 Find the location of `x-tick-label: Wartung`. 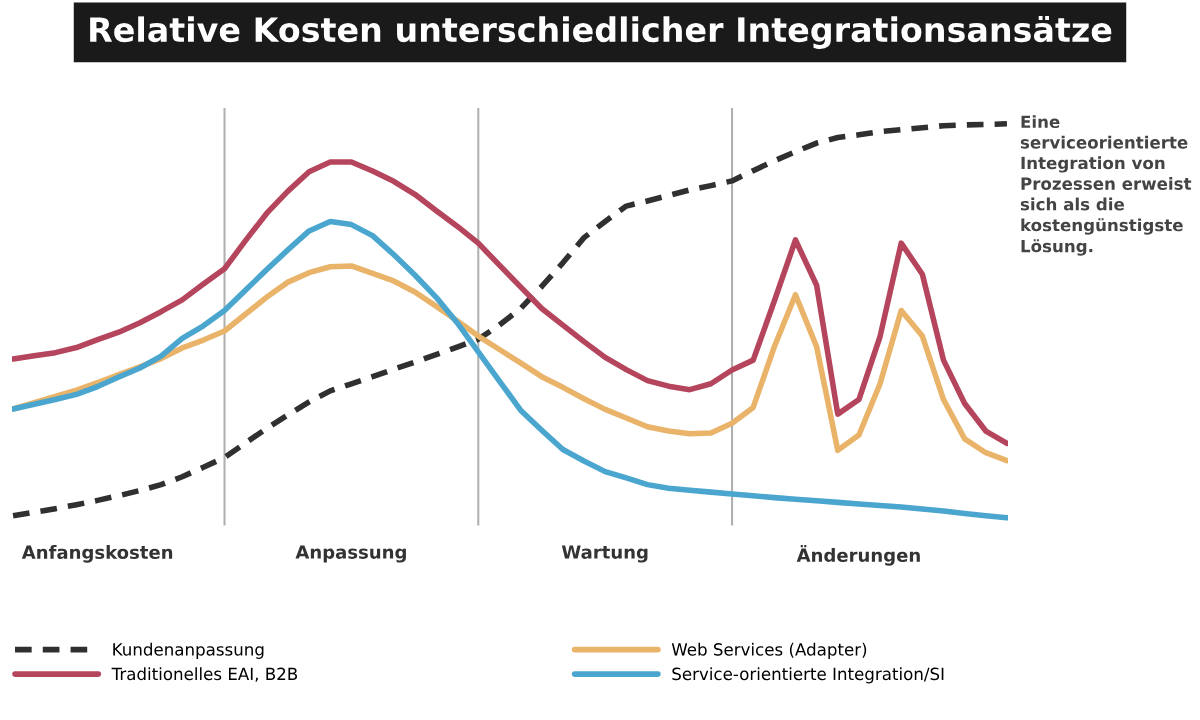

x-tick-label: Wartung is located at coordinates (604, 554).